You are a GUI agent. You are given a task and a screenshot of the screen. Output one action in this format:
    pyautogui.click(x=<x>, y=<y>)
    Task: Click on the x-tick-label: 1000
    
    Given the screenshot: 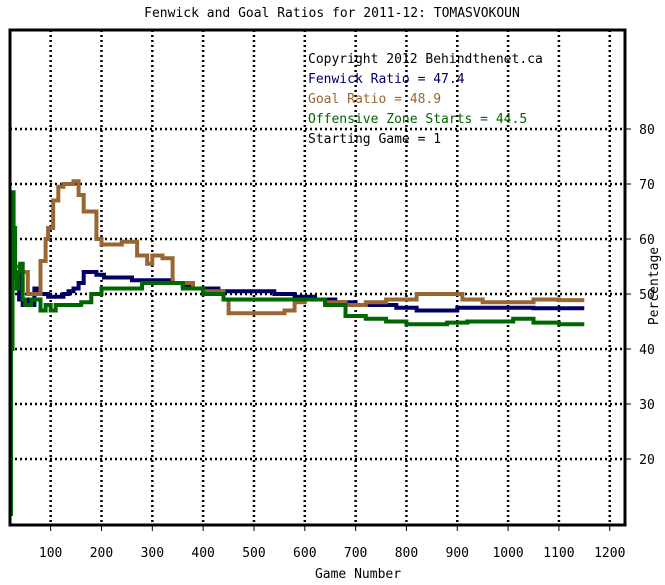 What is the action you would take?
    pyautogui.click(x=507, y=553)
    